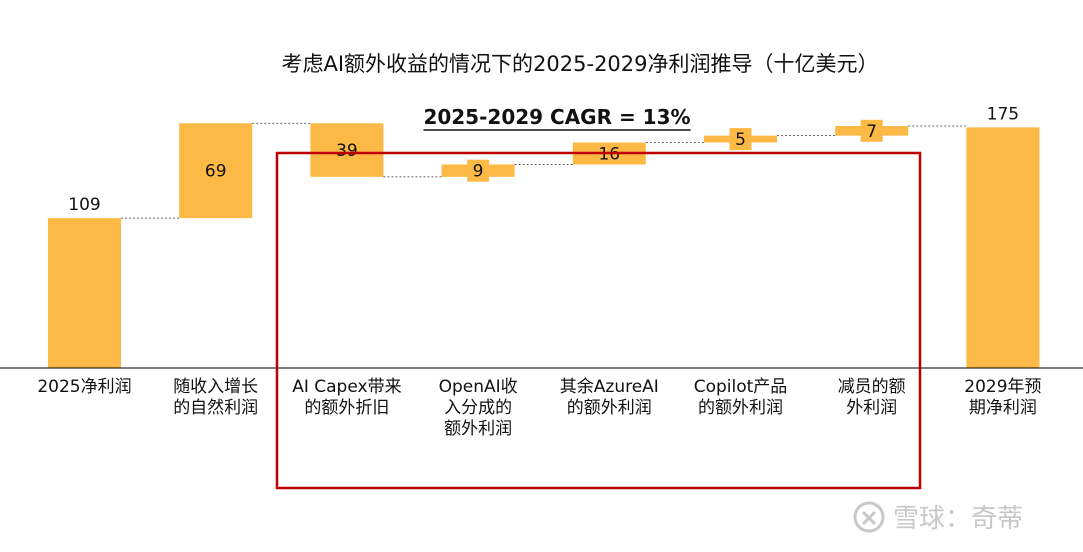 Image resolution: width=1083 pixels, height=552 pixels. I want to click on value-label-6: 7, so click(871, 132).